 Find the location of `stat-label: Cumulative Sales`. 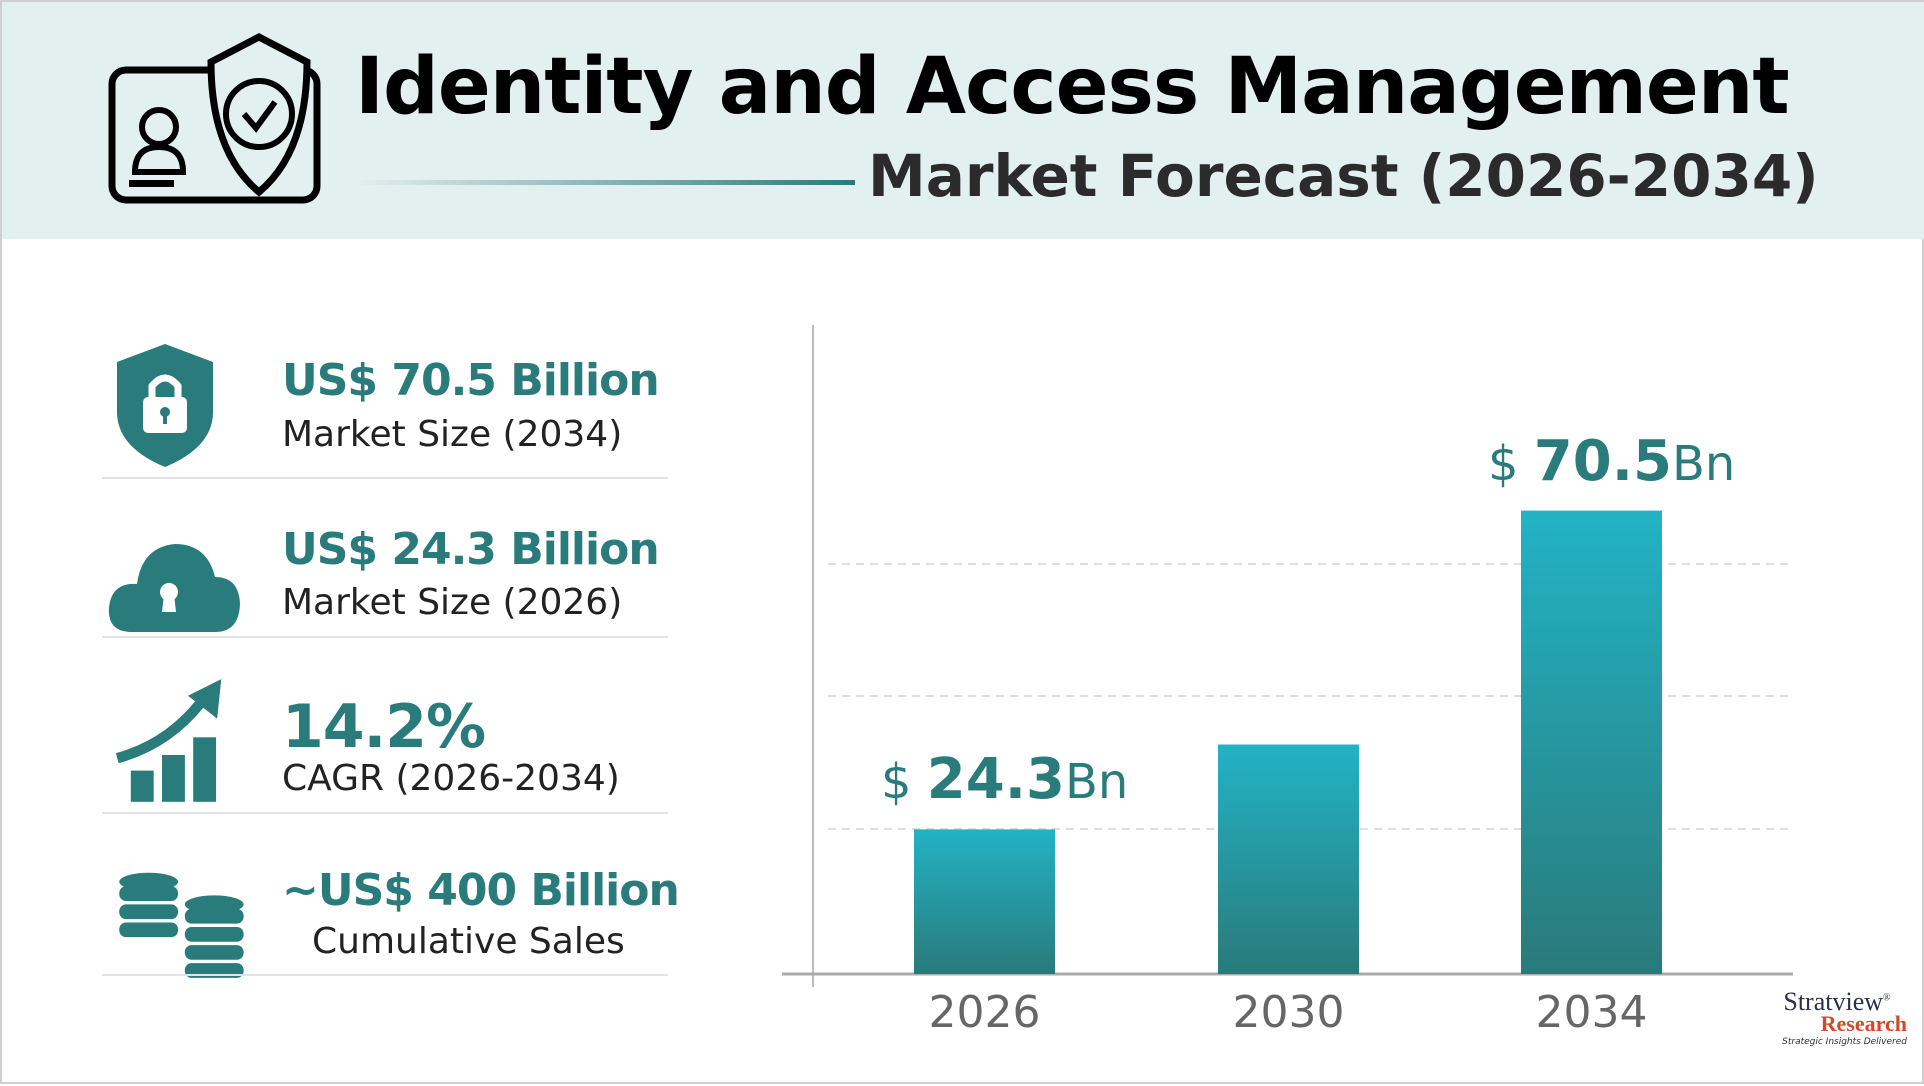

stat-label: Cumulative Sales is located at coordinates (468, 941).